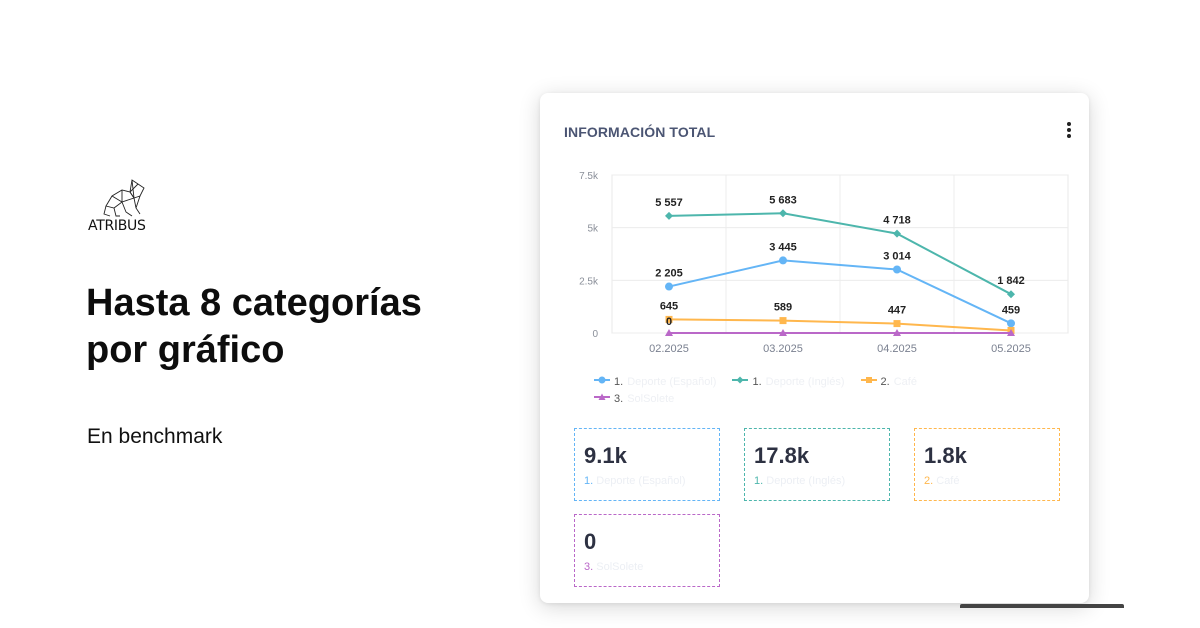 The width and height of the screenshot is (1200, 628). I want to click on legend-item: 3. SolSolete, so click(634, 398).